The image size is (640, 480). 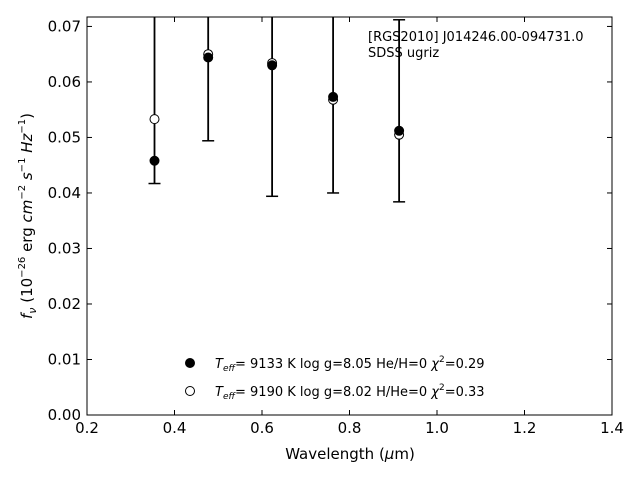 What do you see at coordinates (350, 364) in the screenshot?
I see `legend-entry-1: Teff= 9133 K log g=8.05 He/H=0 χ2=0.29` at bounding box center [350, 364].